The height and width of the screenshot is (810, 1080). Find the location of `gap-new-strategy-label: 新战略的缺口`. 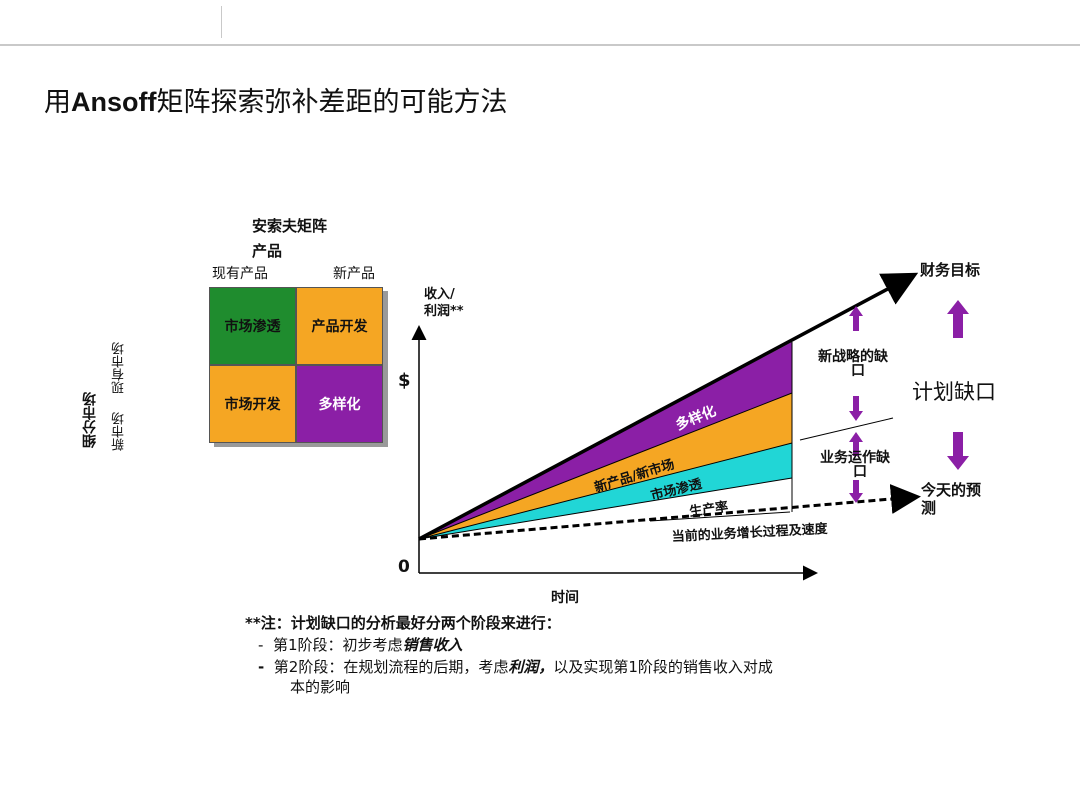

gap-new-strategy-label: 新战略的缺口 is located at coordinates (853, 364).